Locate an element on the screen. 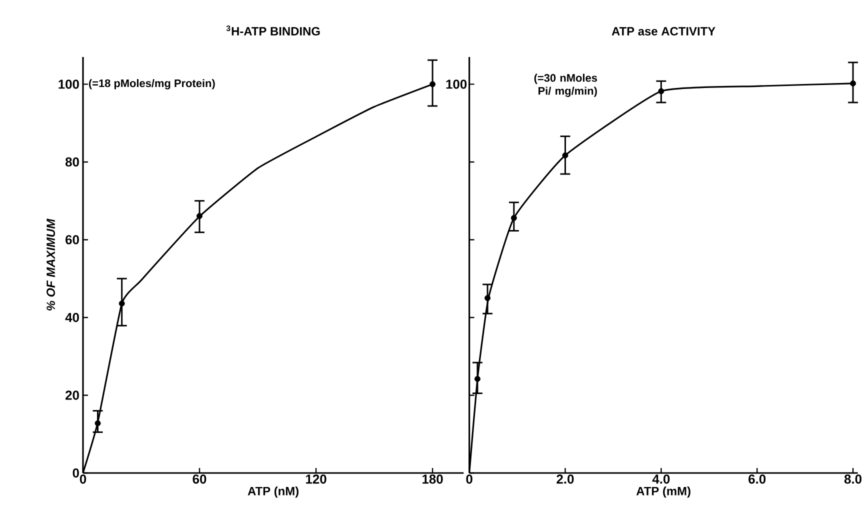 The image size is (867, 518). chart-title: $^{3}$H-ATP BINDING is located at coordinates (273, 30).